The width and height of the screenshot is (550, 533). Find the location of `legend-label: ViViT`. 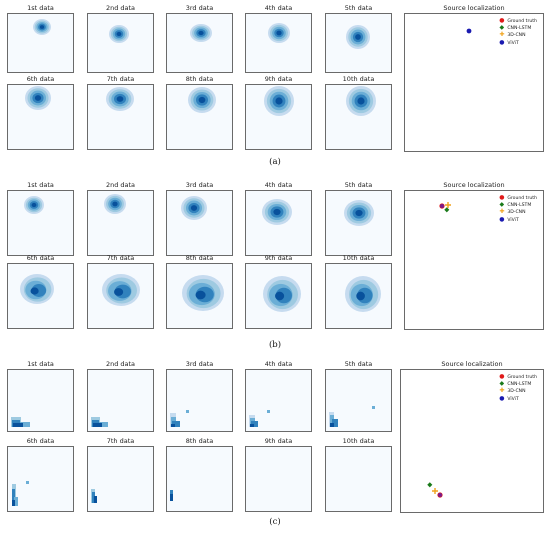

legend-label: ViViT is located at coordinates (513, 43).